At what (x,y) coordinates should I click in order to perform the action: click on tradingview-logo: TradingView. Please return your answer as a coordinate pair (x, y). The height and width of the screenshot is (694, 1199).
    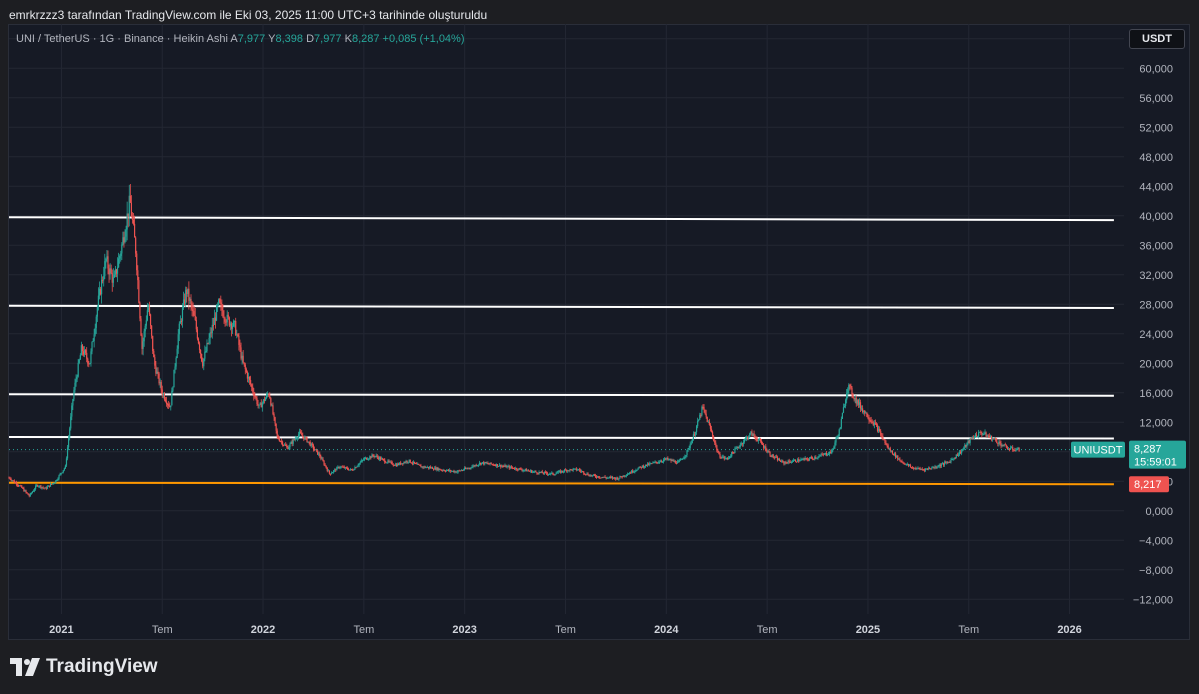
    Looking at the image, I should click on (84, 667).